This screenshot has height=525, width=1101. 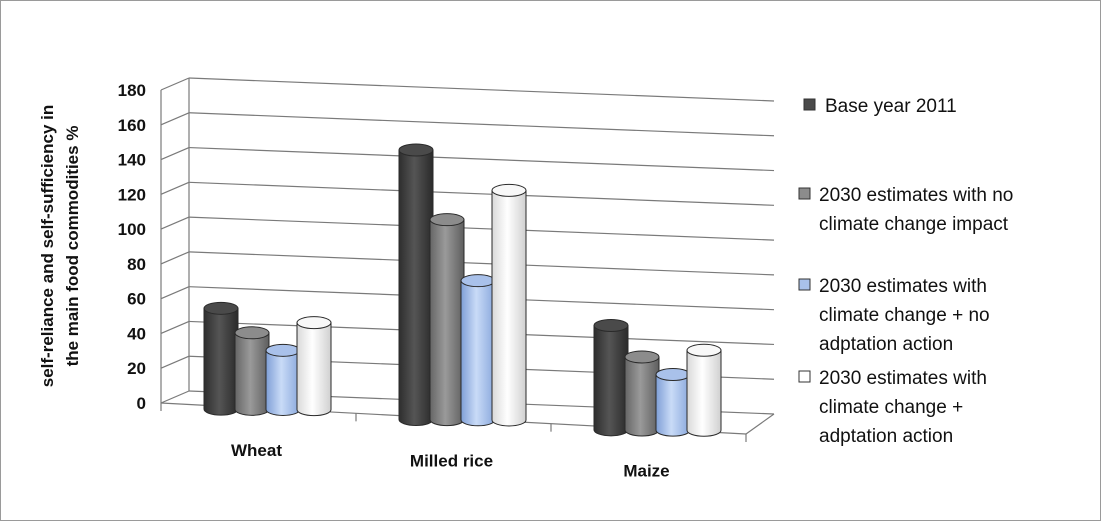 I want to click on legend-label: climate change +, so click(x=891, y=407).